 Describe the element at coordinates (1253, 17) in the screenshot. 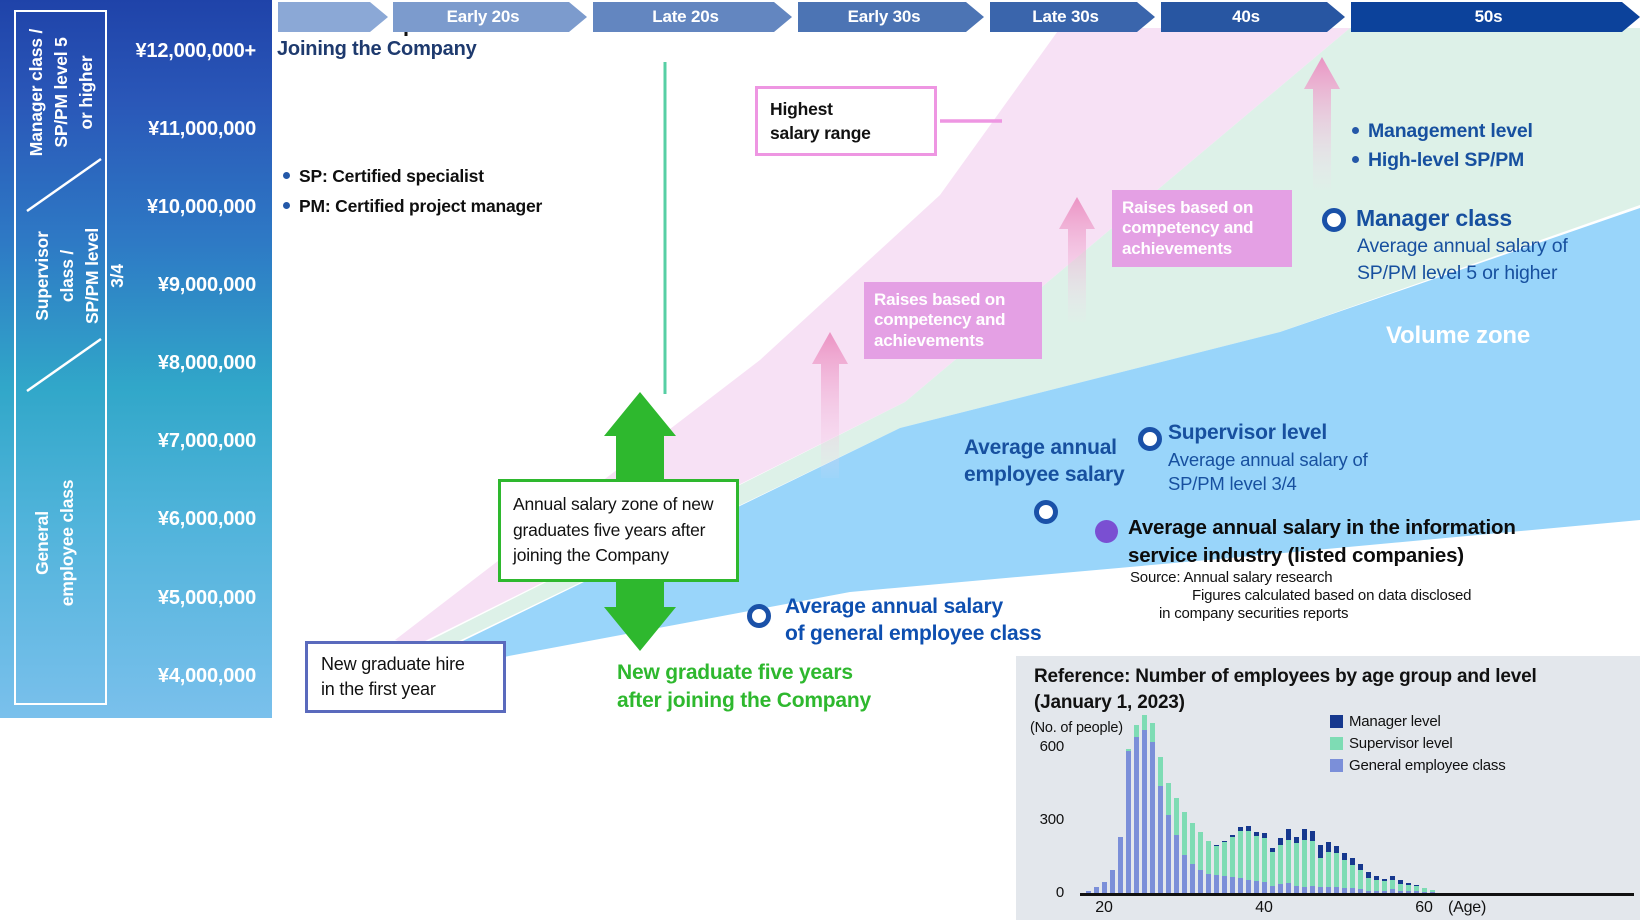

I see `timeline-stage-40s: 40s` at that location.